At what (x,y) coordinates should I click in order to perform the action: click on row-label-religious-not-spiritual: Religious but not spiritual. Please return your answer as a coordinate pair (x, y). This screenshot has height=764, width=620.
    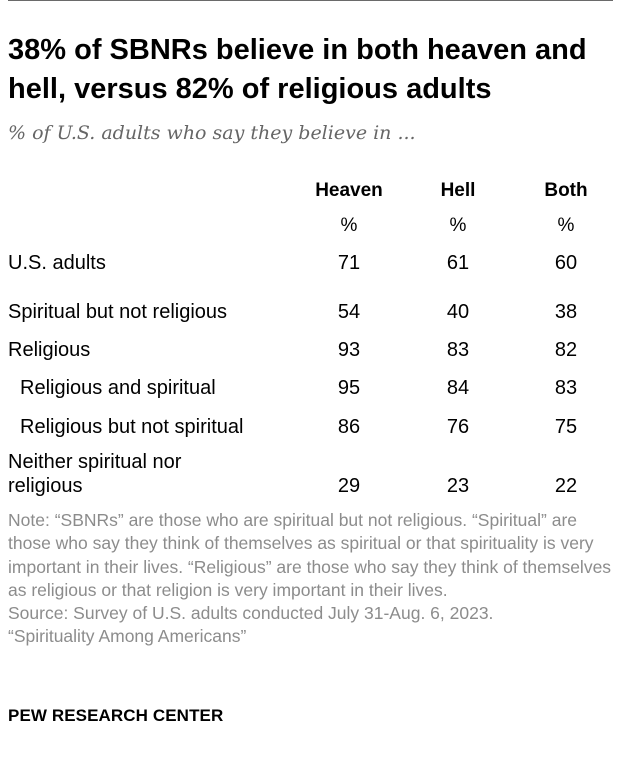
    Looking at the image, I should click on (132, 427).